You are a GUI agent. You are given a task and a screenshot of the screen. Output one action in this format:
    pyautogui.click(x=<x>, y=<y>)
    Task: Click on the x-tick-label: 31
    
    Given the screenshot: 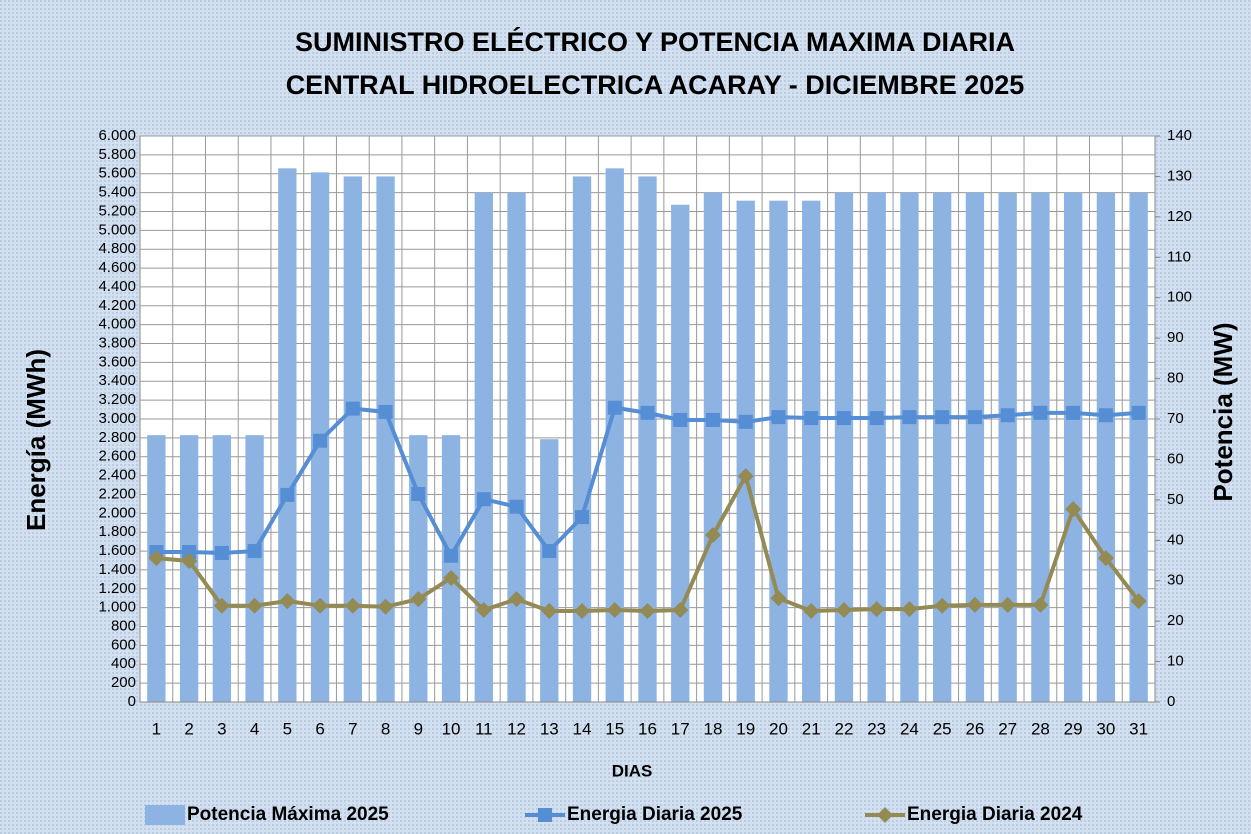 What is the action you would take?
    pyautogui.click(x=1138, y=728)
    